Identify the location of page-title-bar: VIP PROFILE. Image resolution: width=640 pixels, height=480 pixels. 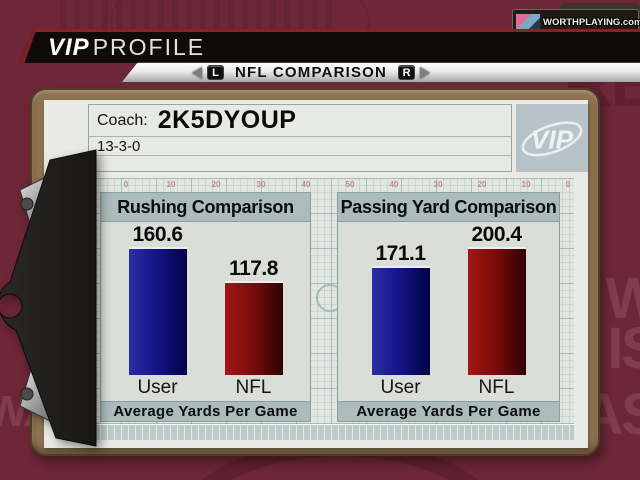
(329, 46).